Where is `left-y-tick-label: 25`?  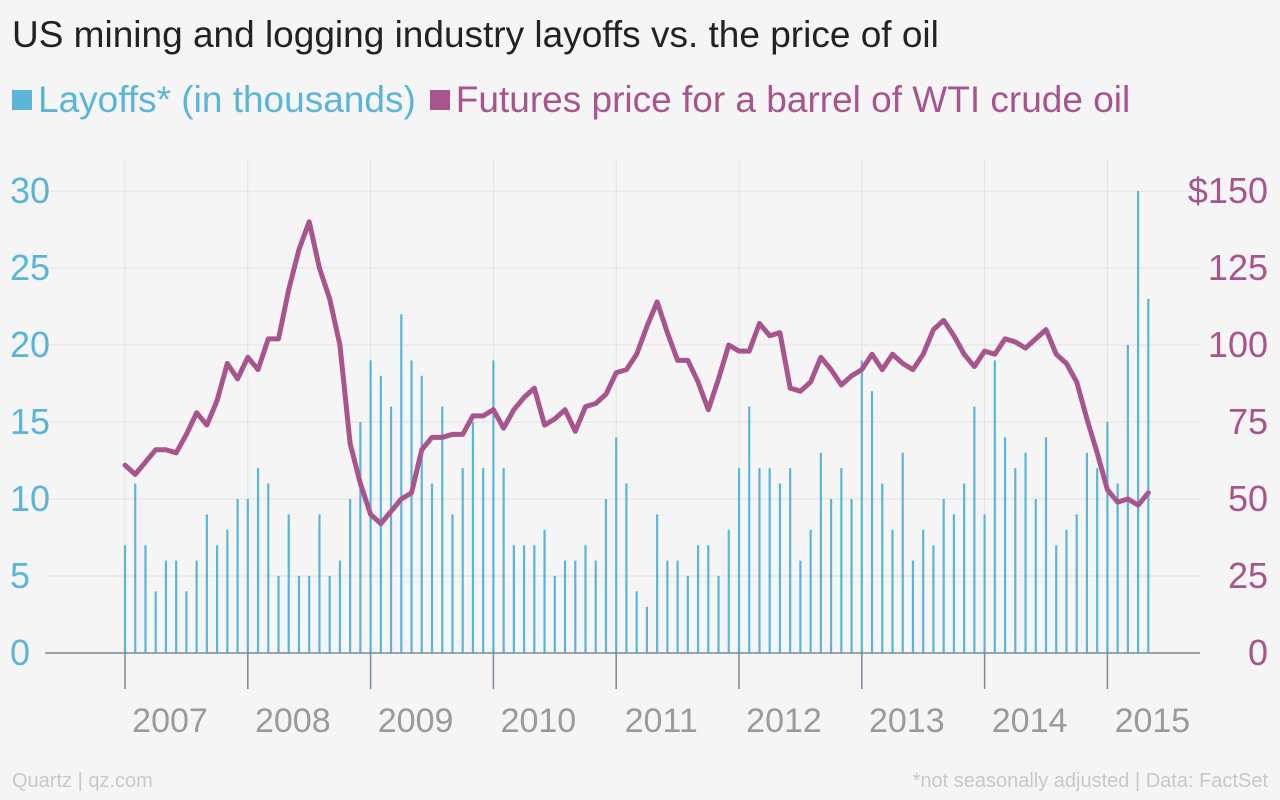
left-y-tick-label: 25 is located at coordinates (30, 267).